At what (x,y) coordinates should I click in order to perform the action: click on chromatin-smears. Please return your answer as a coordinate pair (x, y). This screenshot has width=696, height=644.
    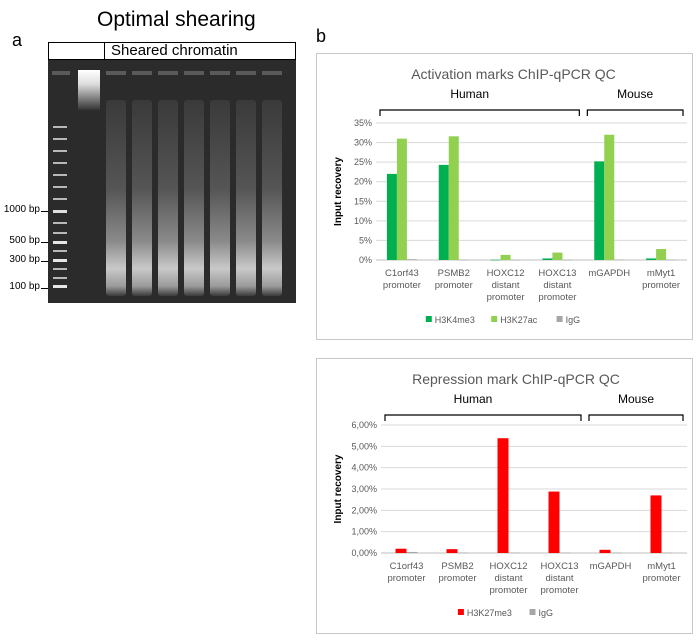
    Looking at the image, I should click on (194, 198).